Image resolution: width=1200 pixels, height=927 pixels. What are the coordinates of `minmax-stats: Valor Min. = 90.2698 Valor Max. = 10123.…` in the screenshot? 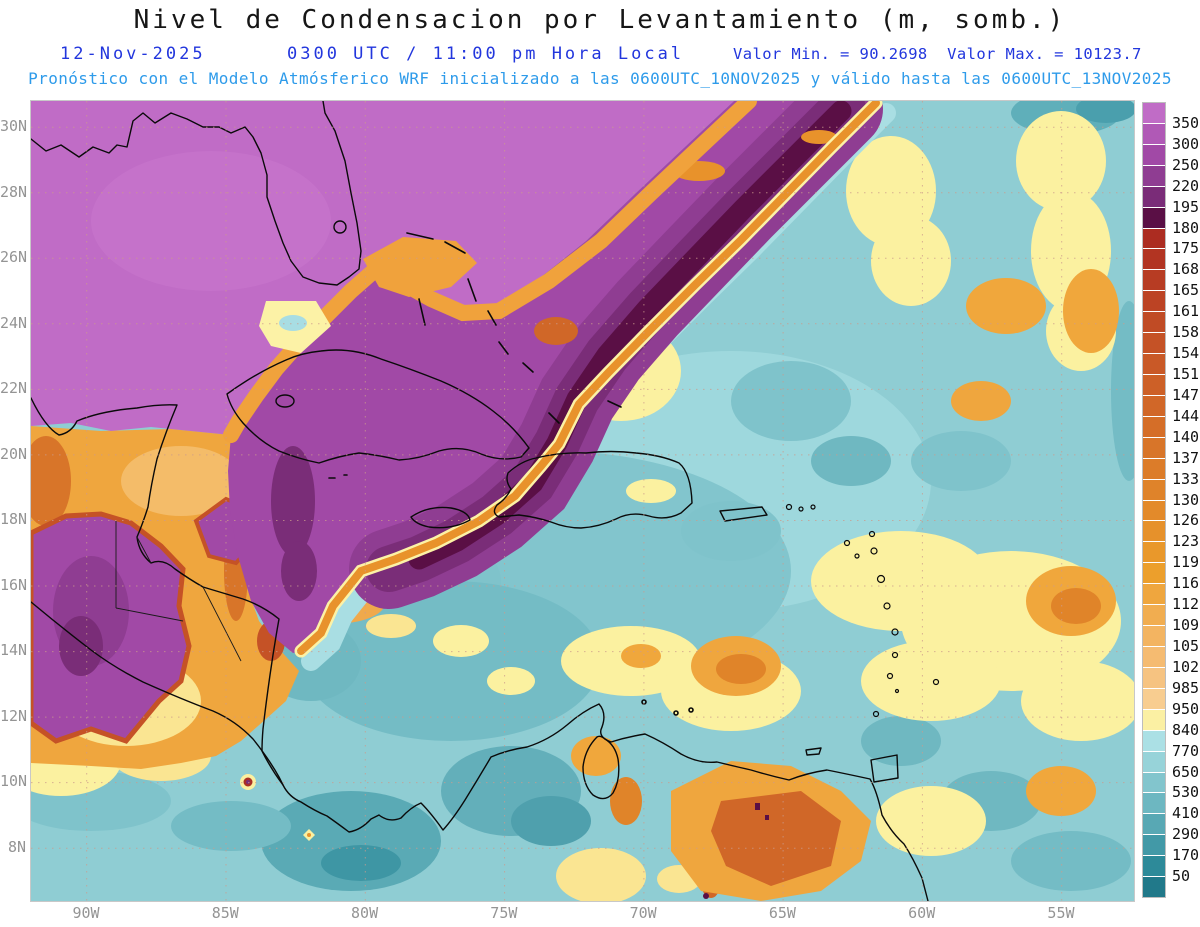 It's located at (937, 54).